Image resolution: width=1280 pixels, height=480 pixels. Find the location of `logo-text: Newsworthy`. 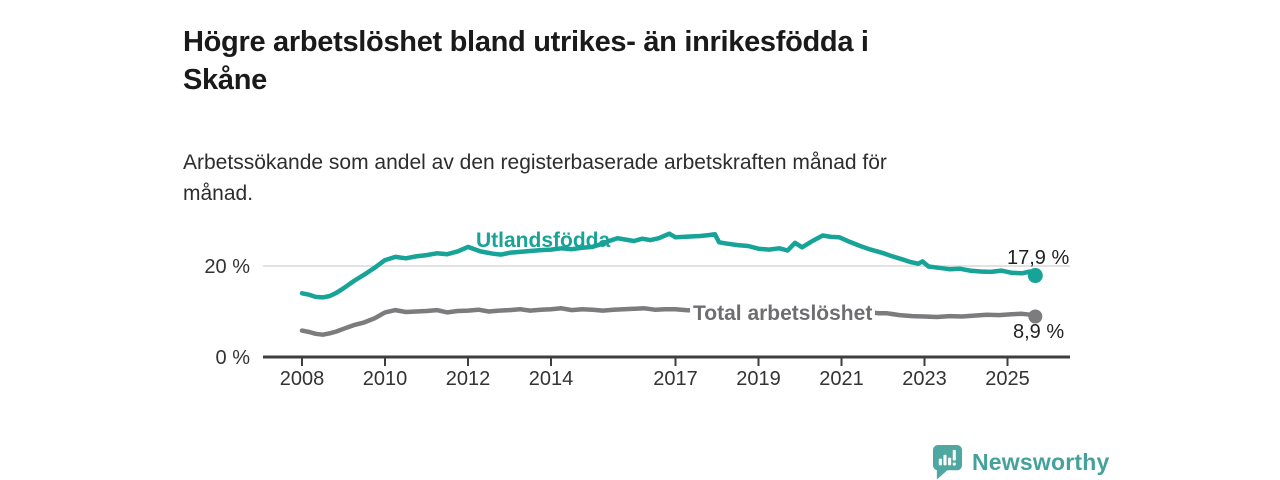

logo-text: Newsworthy is located at coordinates (1041, 461).